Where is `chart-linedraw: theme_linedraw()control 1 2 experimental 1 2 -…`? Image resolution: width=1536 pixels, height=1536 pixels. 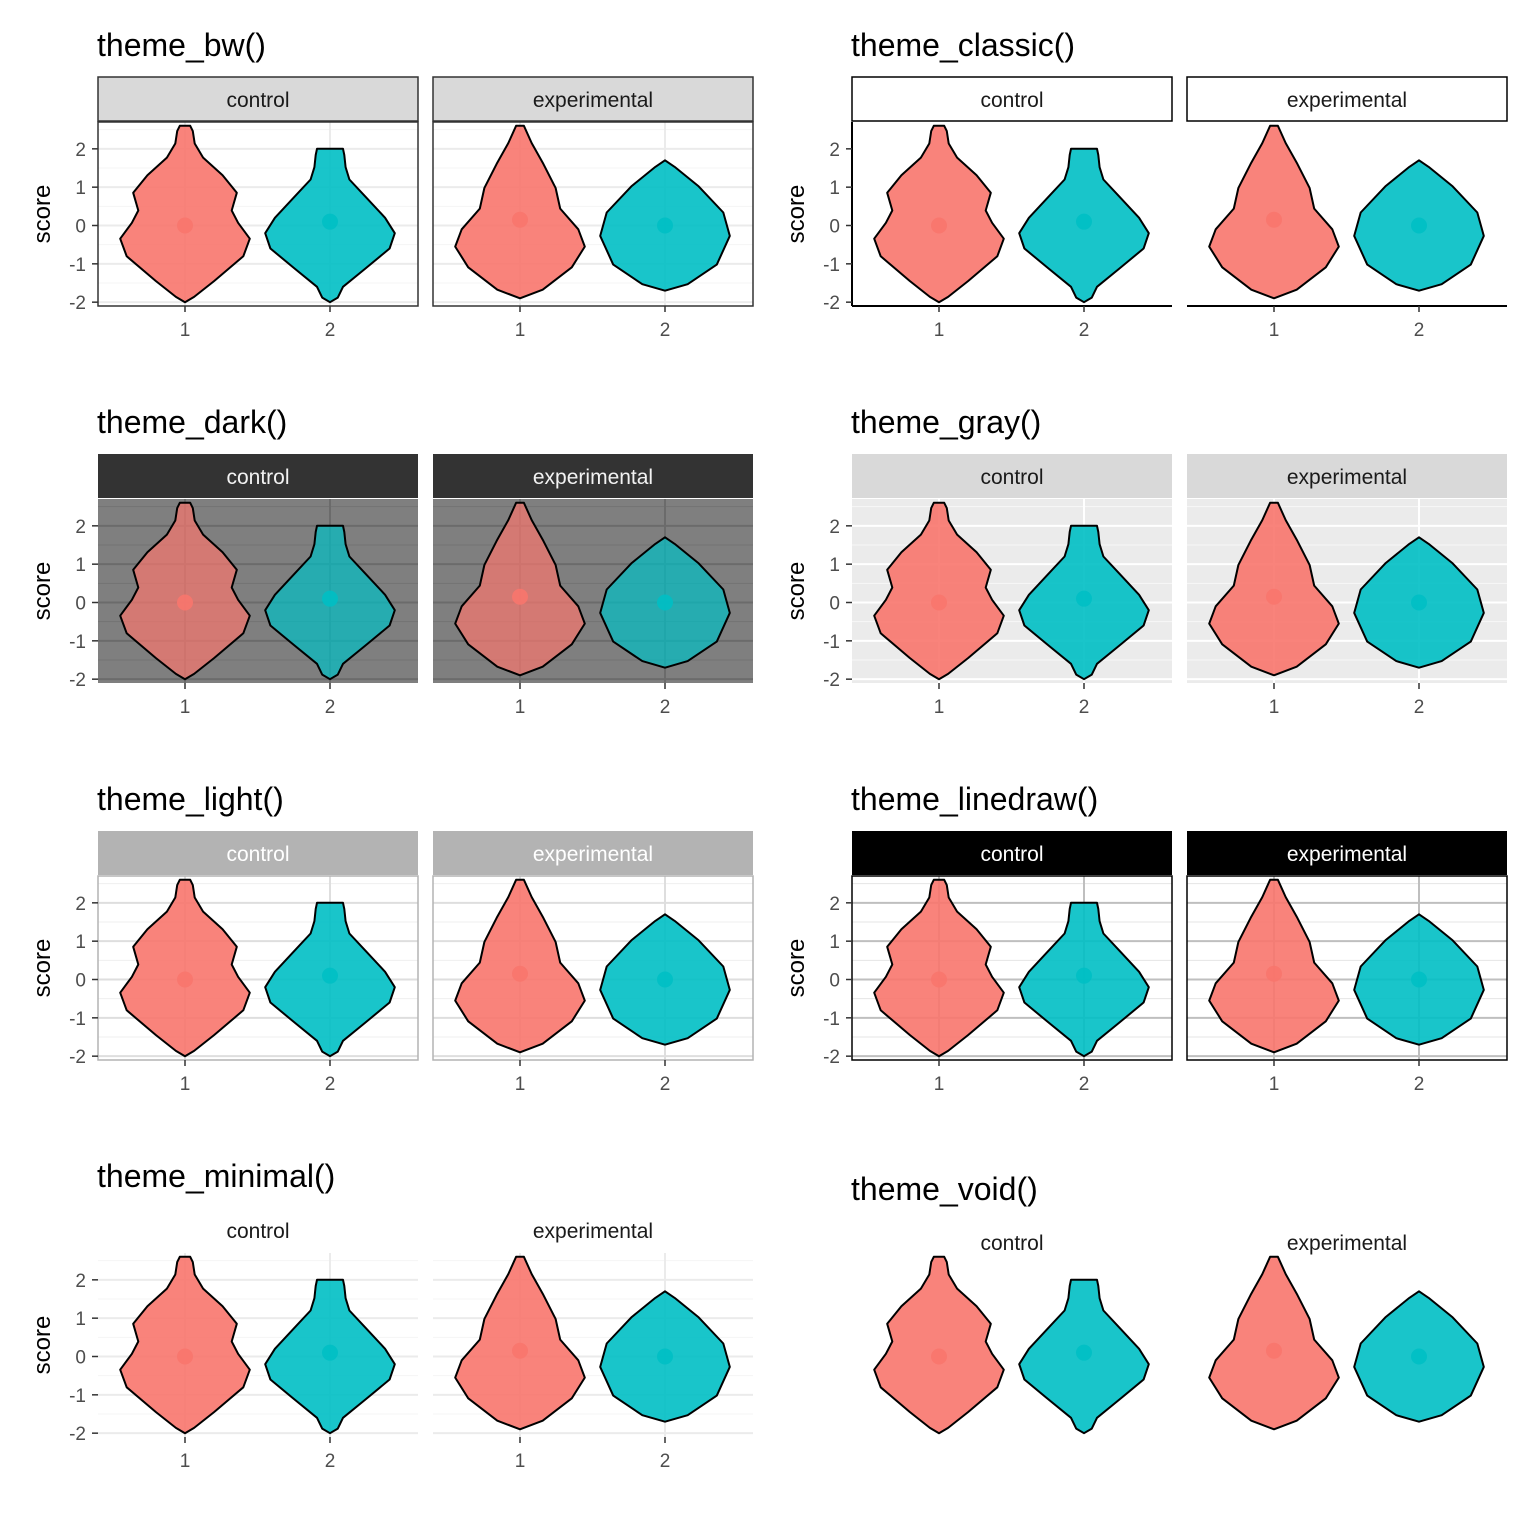
chart-linedraw: theme_linedraw()control 1 2 experimental 1 2 -… is located at coordinates (1145, 938).